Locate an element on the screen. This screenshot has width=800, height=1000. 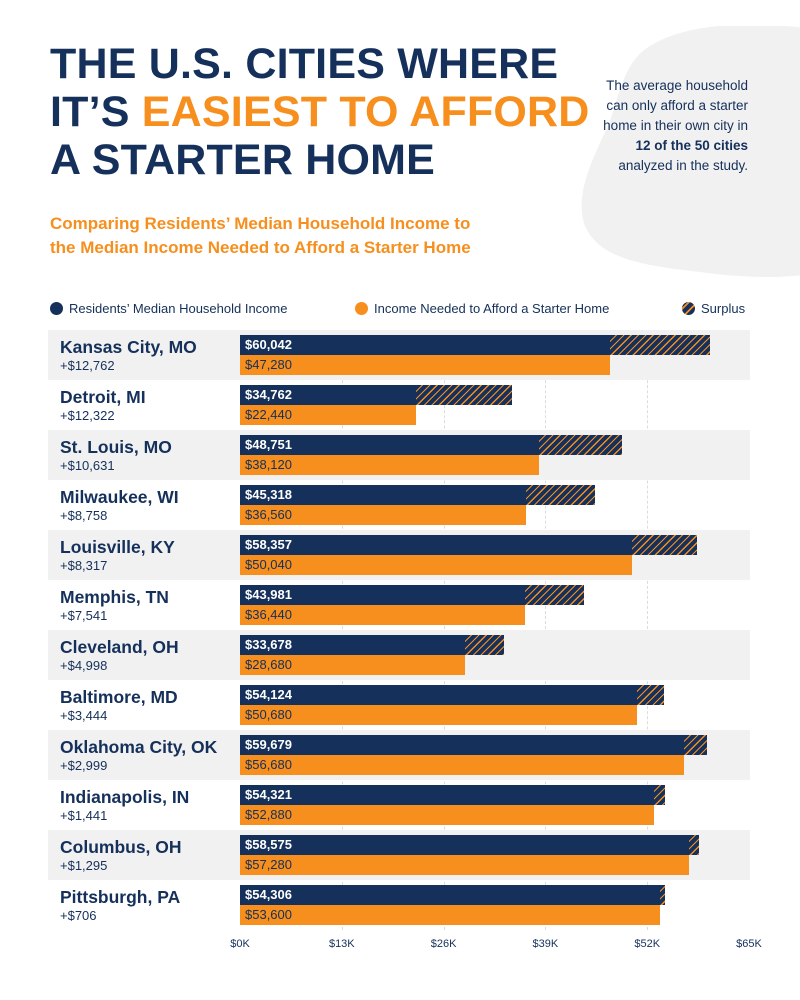
chart-row: St. Louis, MO +$10,631 $48,751 $38,120 is located at coordinates (399, 455).